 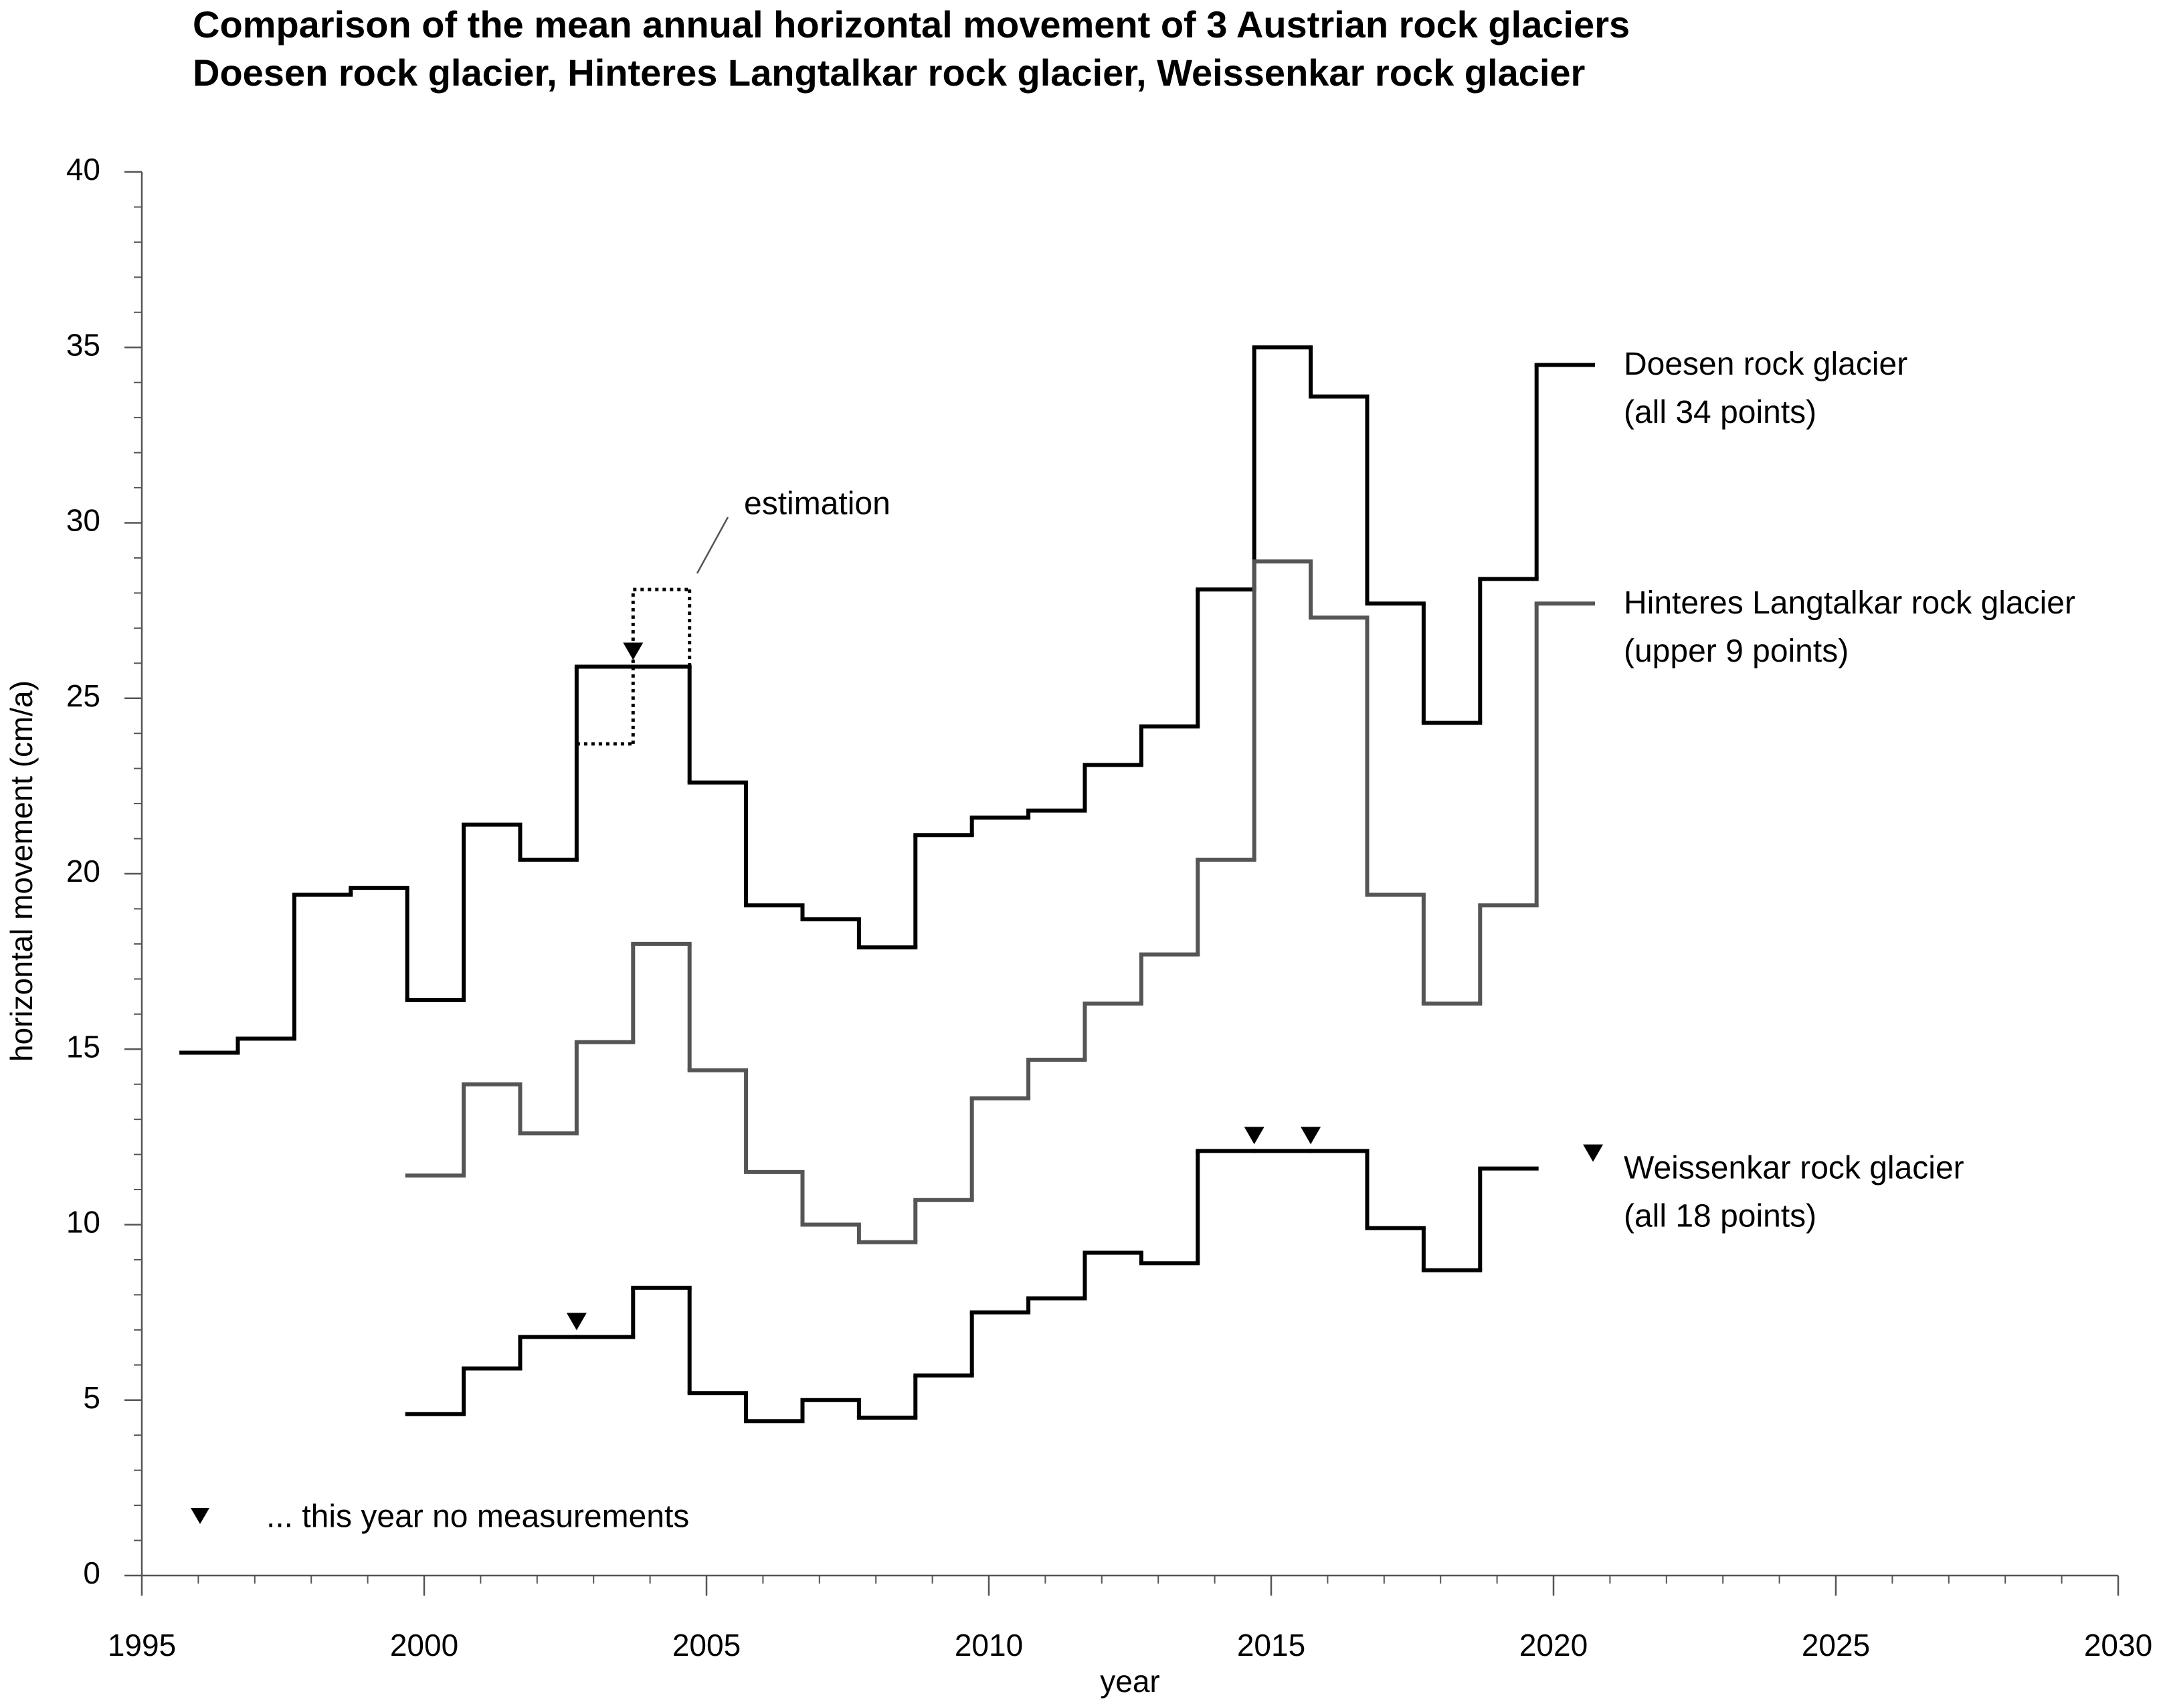 What do you see at coordinates (1765, 364) in the screenshot?
I see `series-label: Doesen rock glacier` at bounding box center [1765, 364].